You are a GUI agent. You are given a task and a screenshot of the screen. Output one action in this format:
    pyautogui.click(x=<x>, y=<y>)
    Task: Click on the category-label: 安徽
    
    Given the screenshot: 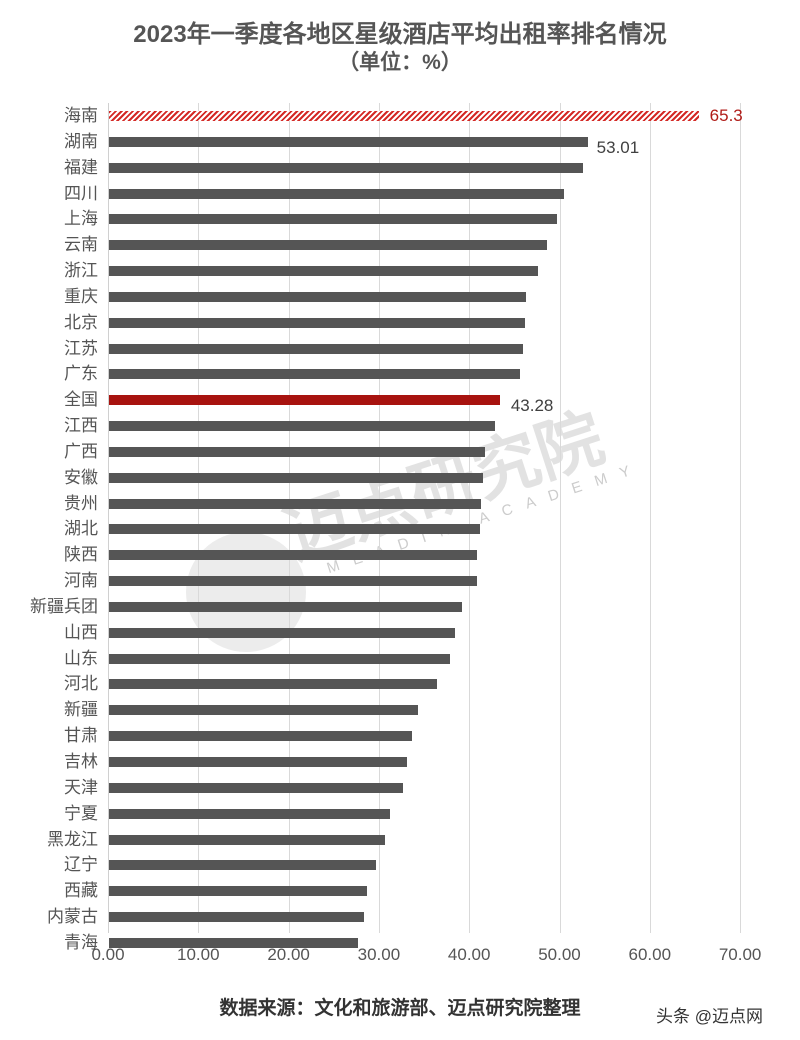 What is the action you would take?
    pyautogui.click(x=81, y=477)
    